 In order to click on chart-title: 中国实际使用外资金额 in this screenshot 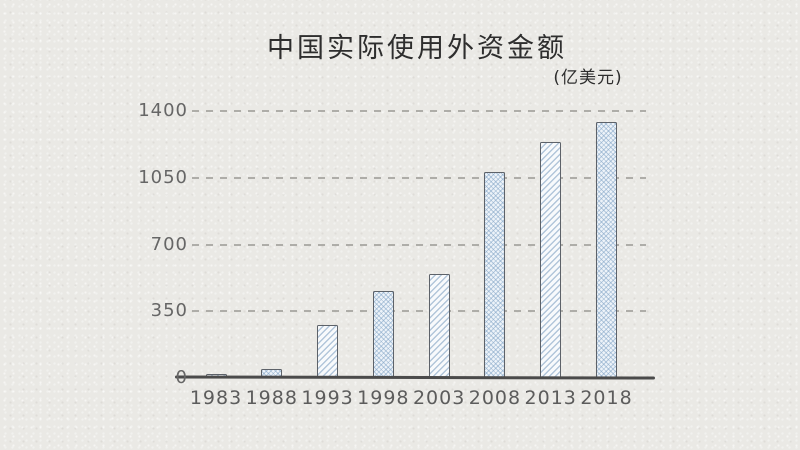, I will do `click(417, 48)`.